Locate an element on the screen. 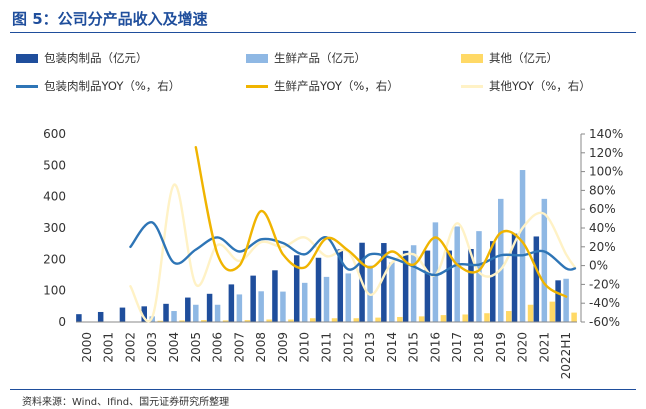 This screenshot has height=409, width=646. x-tick-label: 2004 is located at coordinates (174, 347).